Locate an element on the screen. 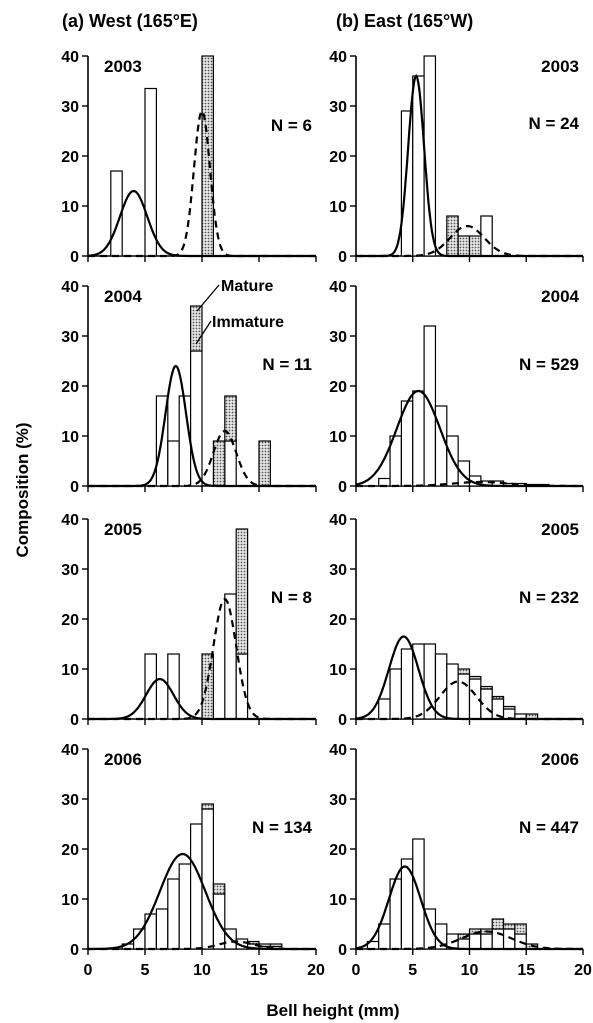 This screenshot has width=593, height=1023. legend-annotation: Mature Immature is located at coordinates (239, 311).